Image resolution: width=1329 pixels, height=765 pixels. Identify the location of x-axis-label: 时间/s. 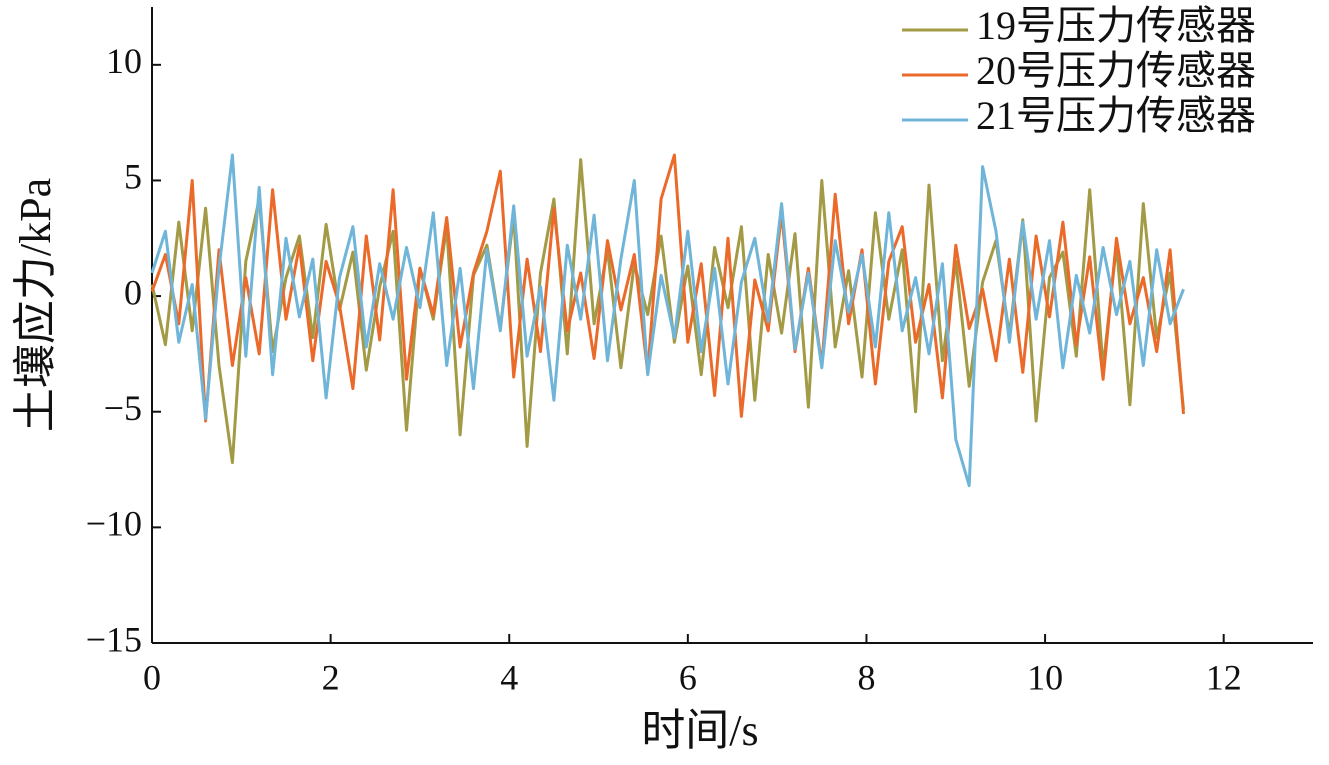
(699, 730).